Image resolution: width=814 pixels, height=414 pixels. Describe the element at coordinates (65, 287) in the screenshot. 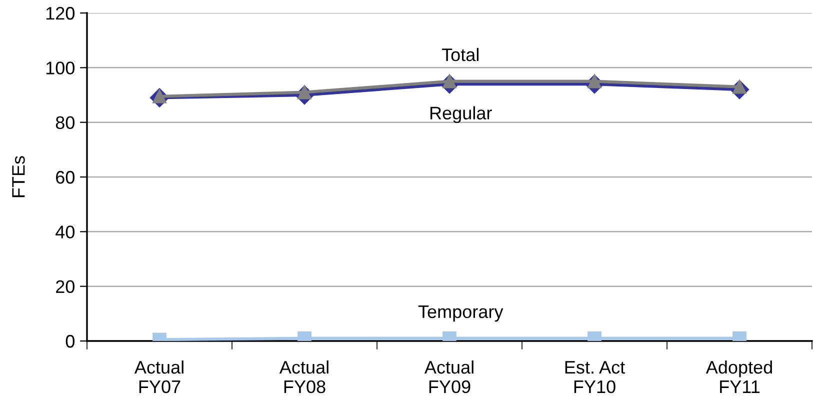

I see `y-tick-label: 20` at that location.